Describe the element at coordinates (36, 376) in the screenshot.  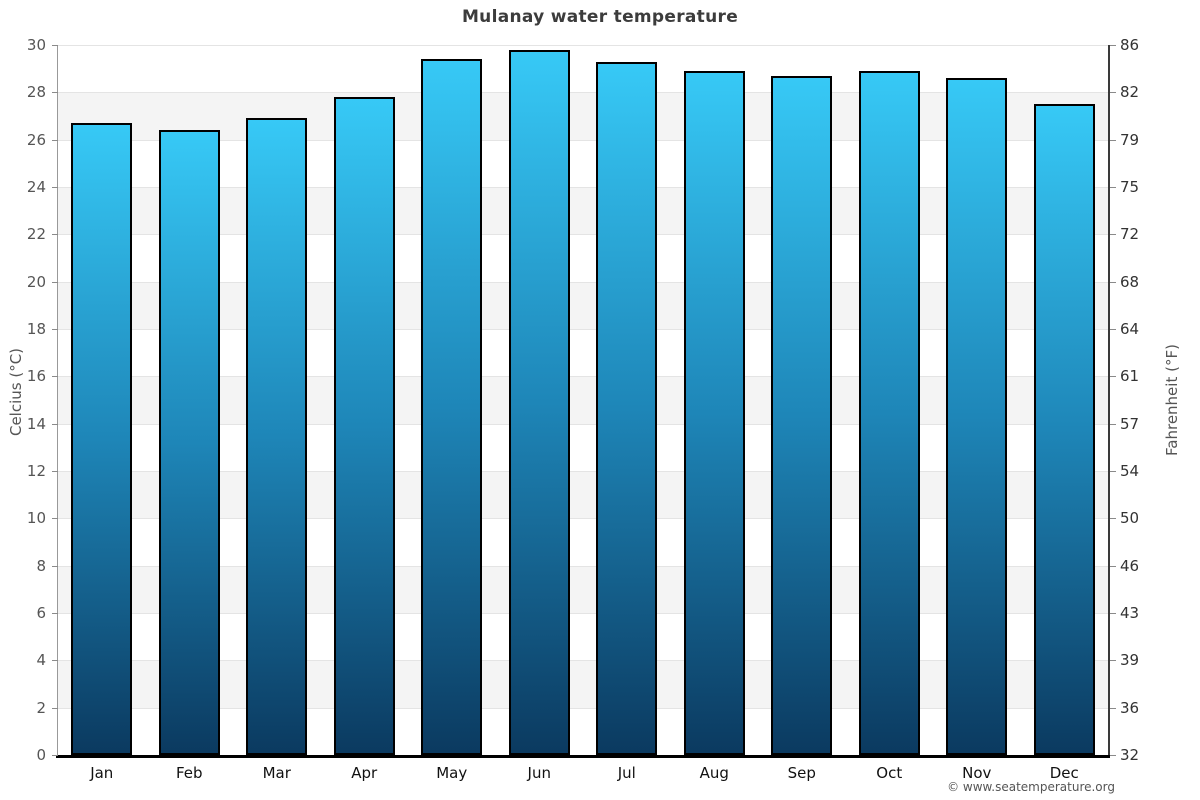
I see `celsius-tick-label: 16` at that location.